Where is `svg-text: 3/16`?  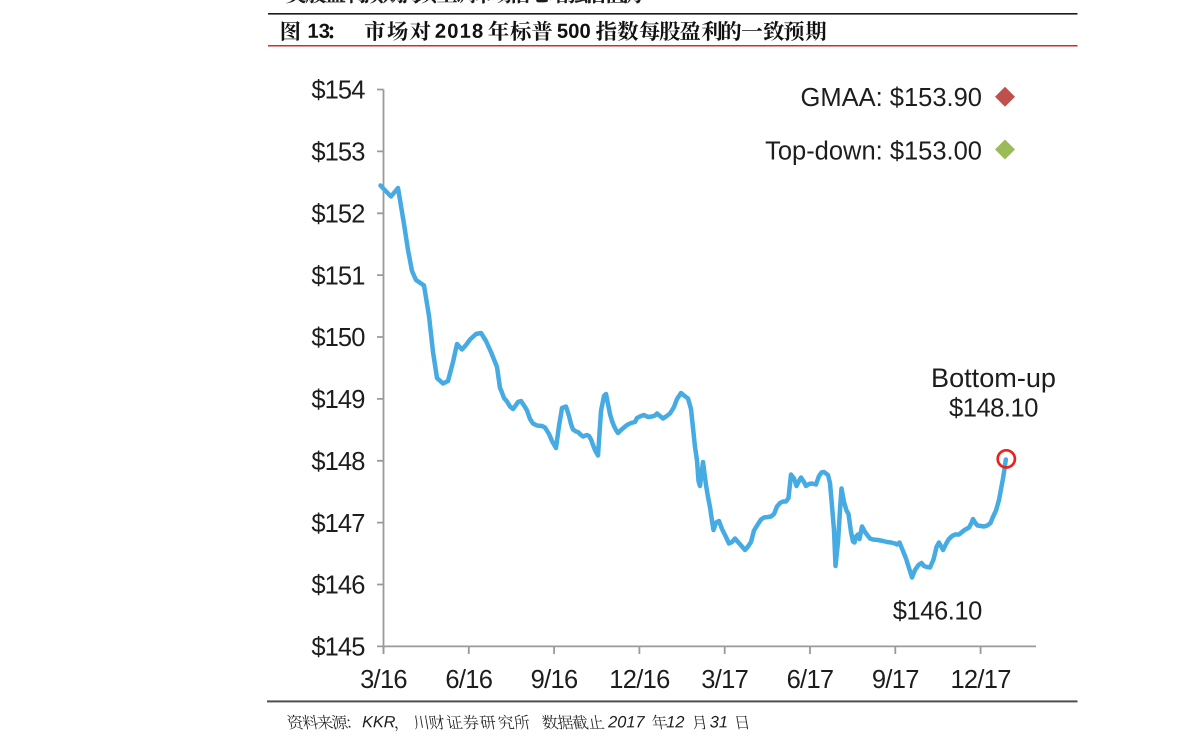
svg-text: 3/16 is located at coordinates (383, 680).